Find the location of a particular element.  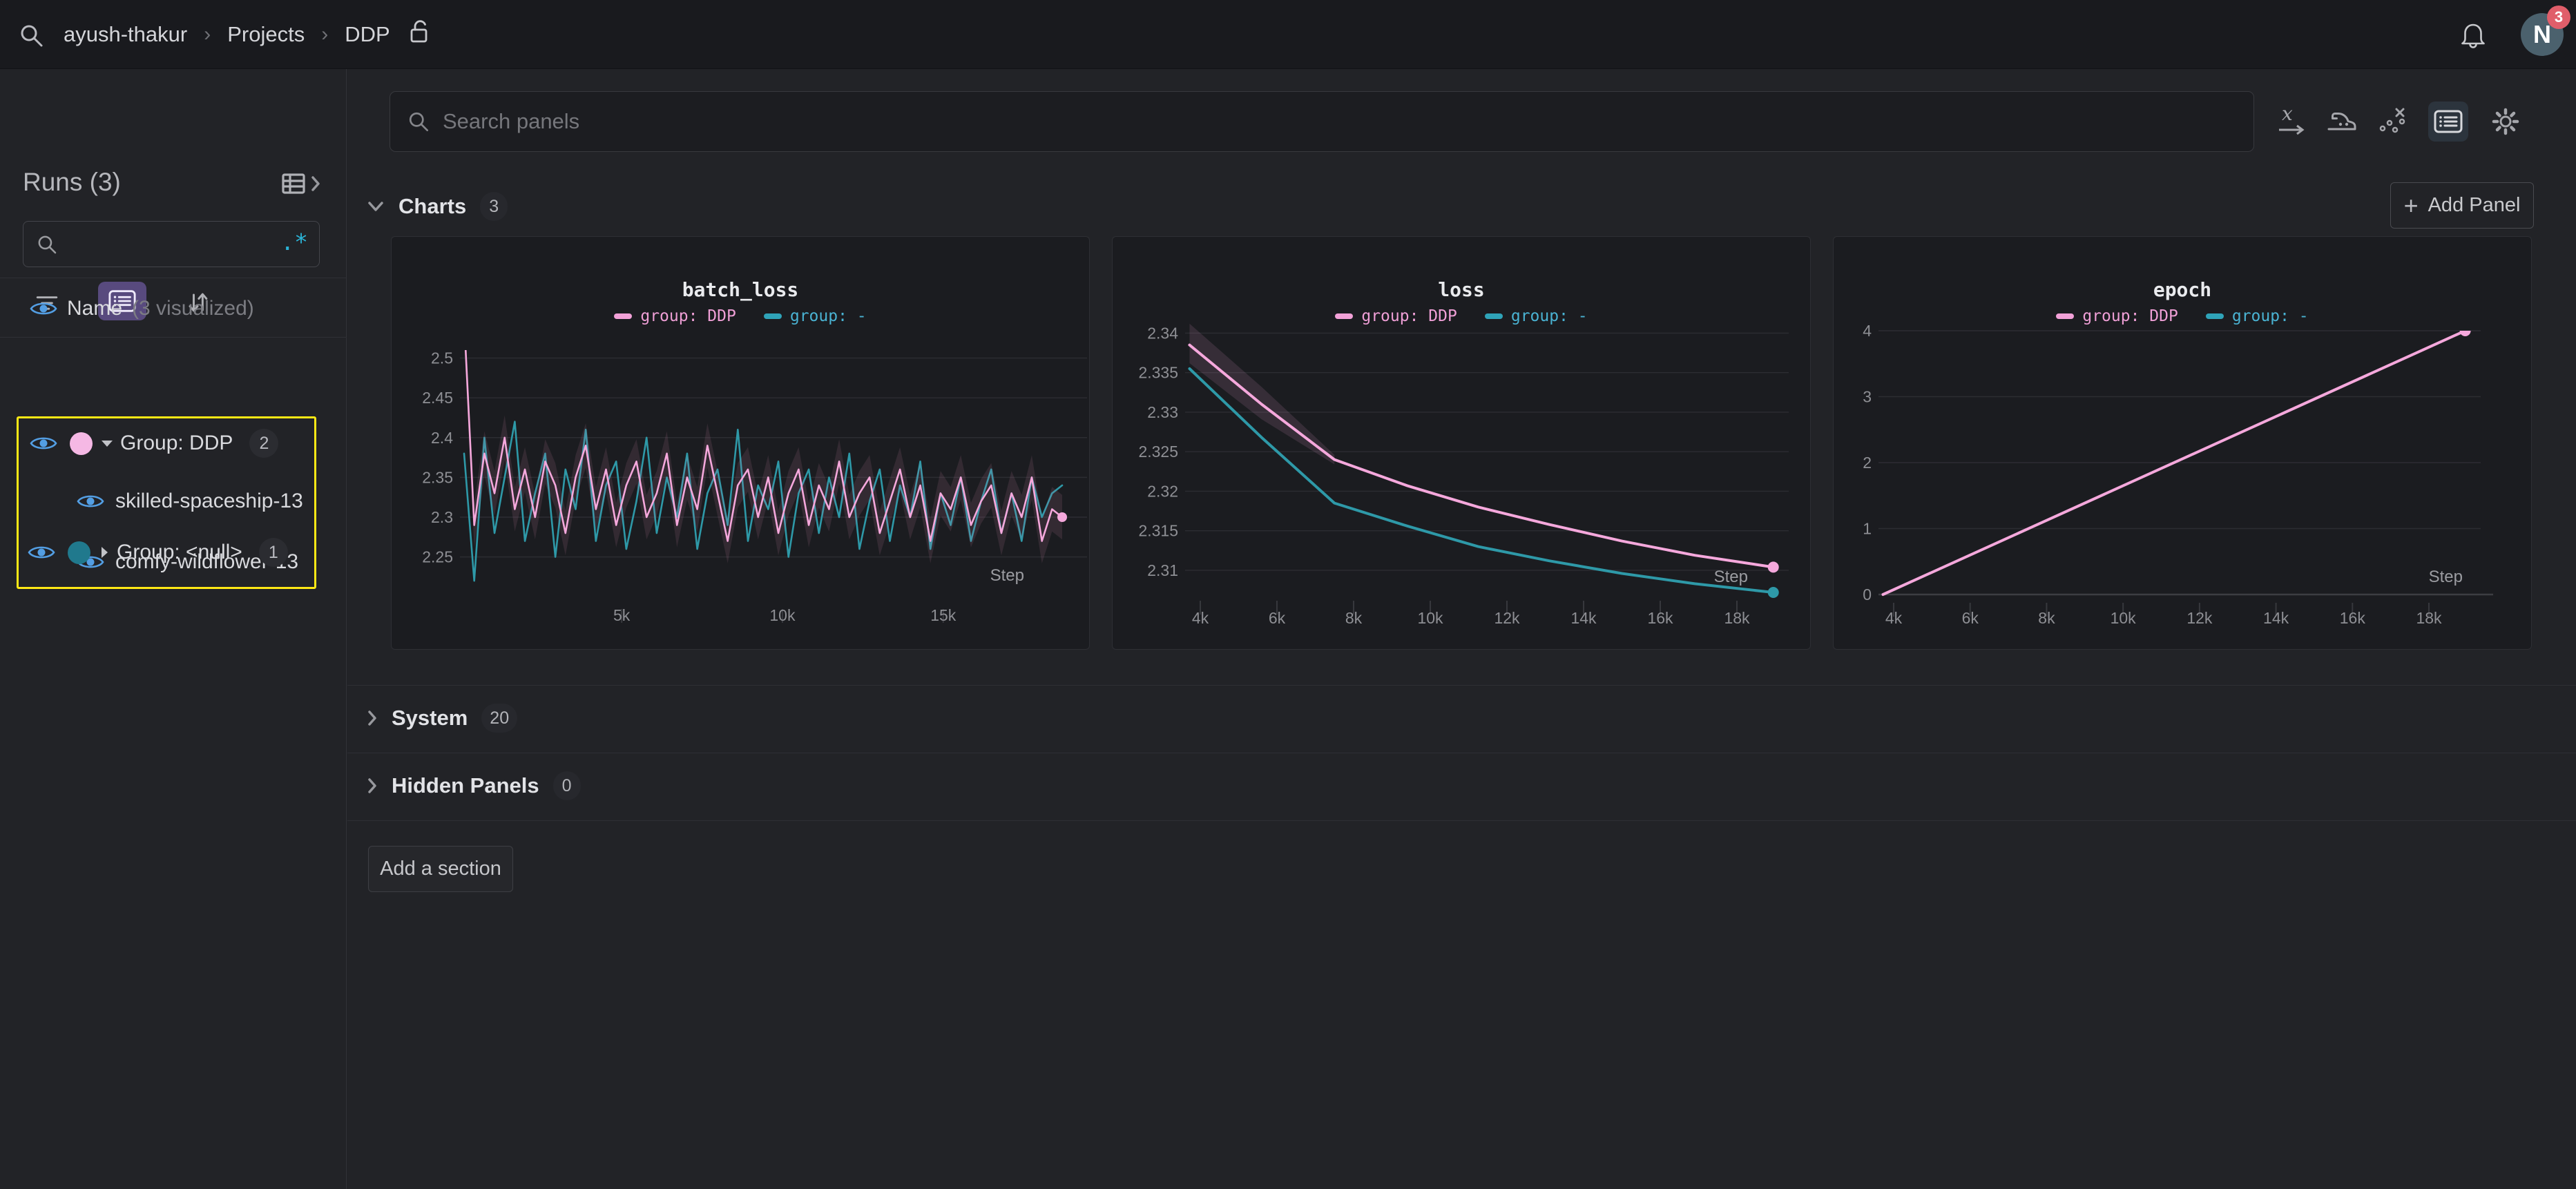

svg-text: 8k is located at coordinates (1354, 618).